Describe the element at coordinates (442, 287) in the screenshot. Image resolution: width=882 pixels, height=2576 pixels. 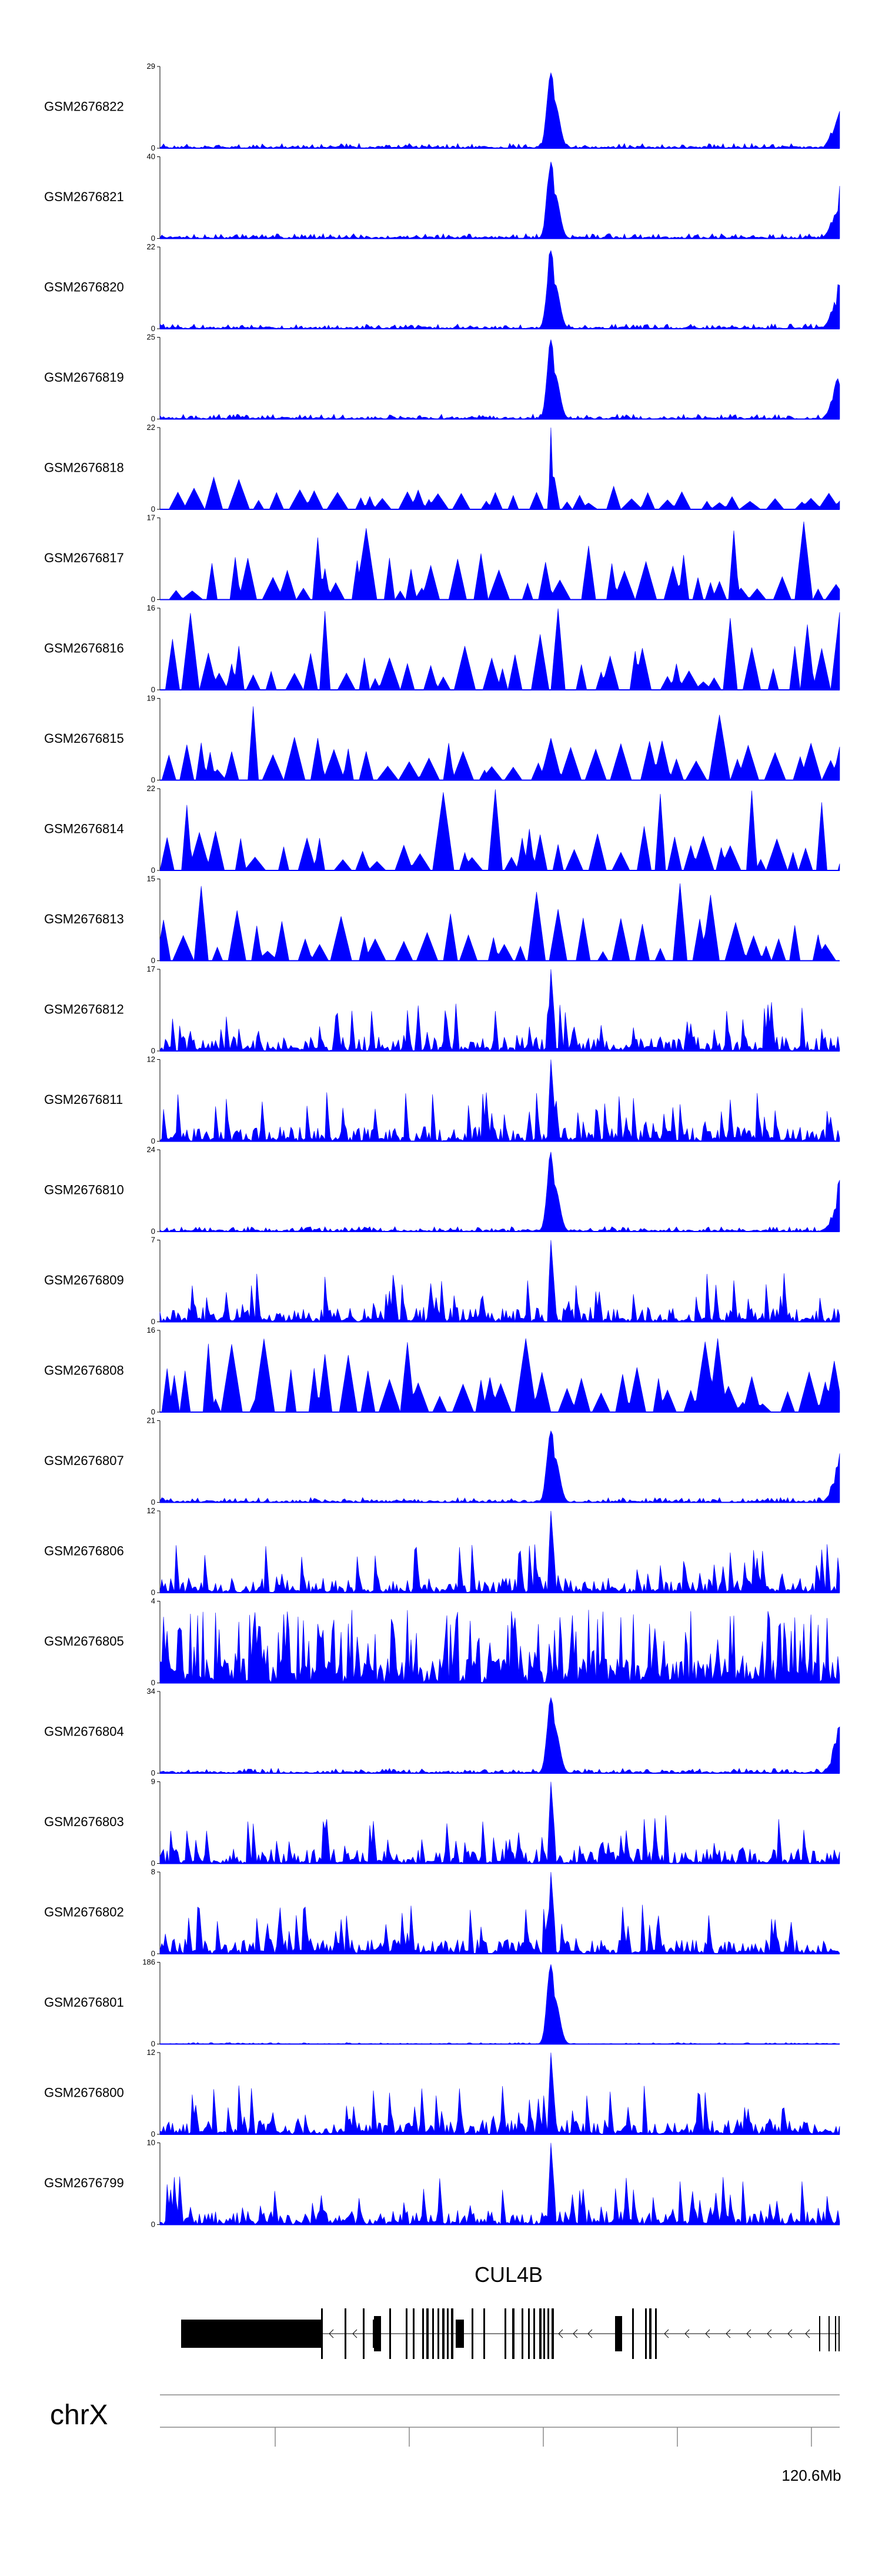
I see `track-GSM2676820: GSM2676820 22 0` at that location.